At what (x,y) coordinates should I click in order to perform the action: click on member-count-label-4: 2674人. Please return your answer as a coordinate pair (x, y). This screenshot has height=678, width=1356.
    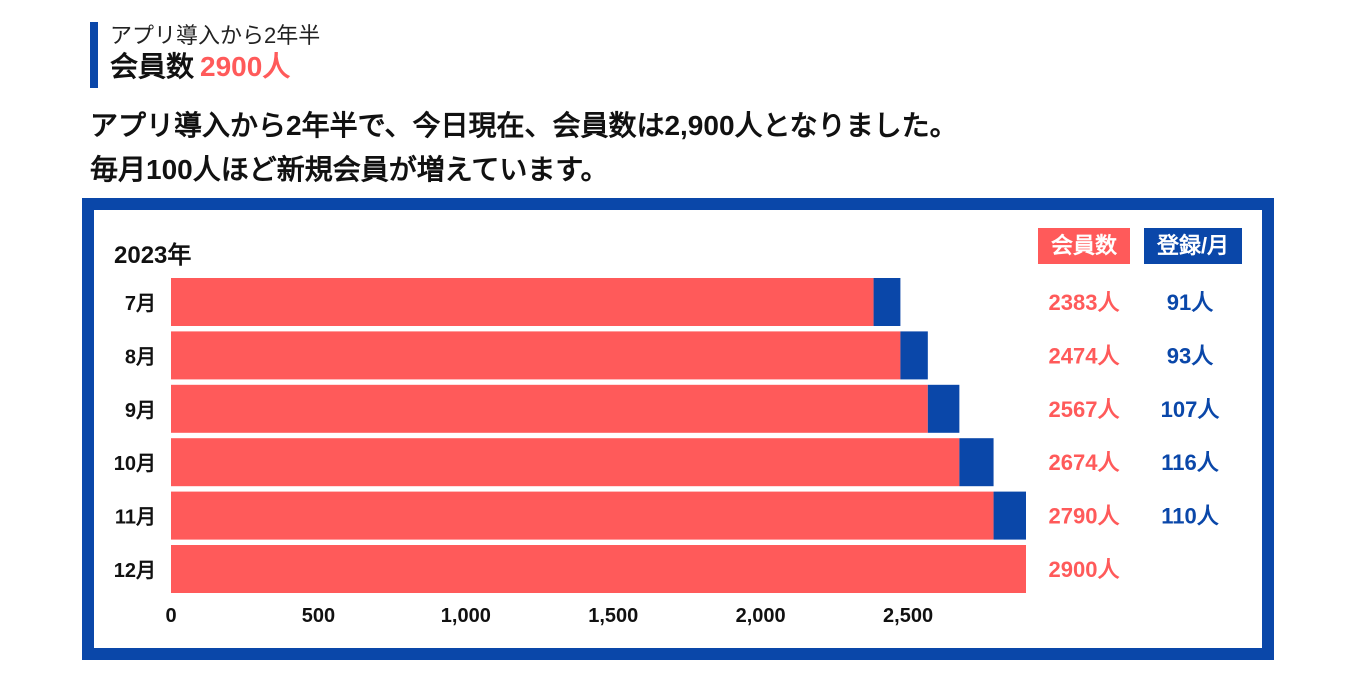
    Looking at the image, I should click on (1084, 462).